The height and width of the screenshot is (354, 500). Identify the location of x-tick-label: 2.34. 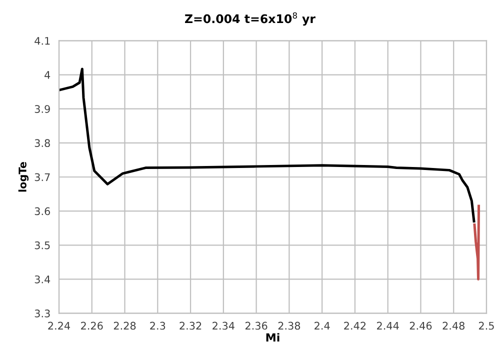
(223, 326).